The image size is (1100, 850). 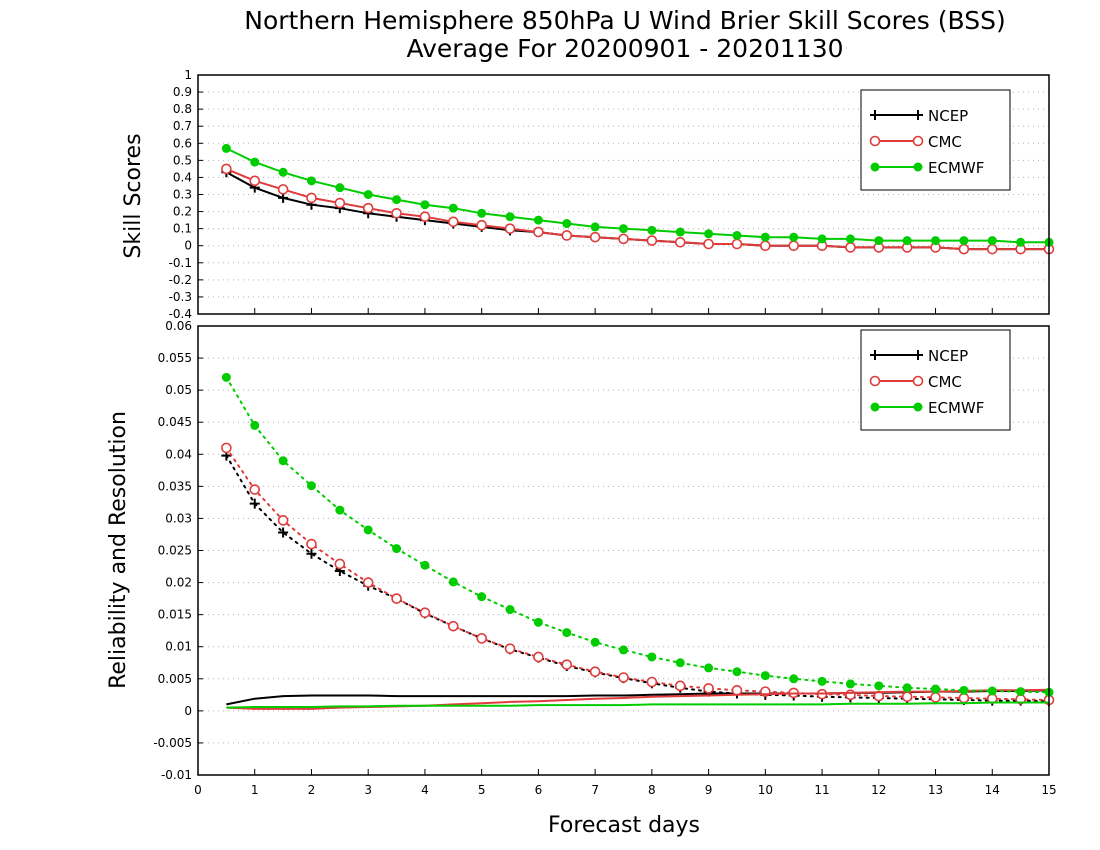 I want to click on x-tick-label: 6, so click(x=539, y=790).